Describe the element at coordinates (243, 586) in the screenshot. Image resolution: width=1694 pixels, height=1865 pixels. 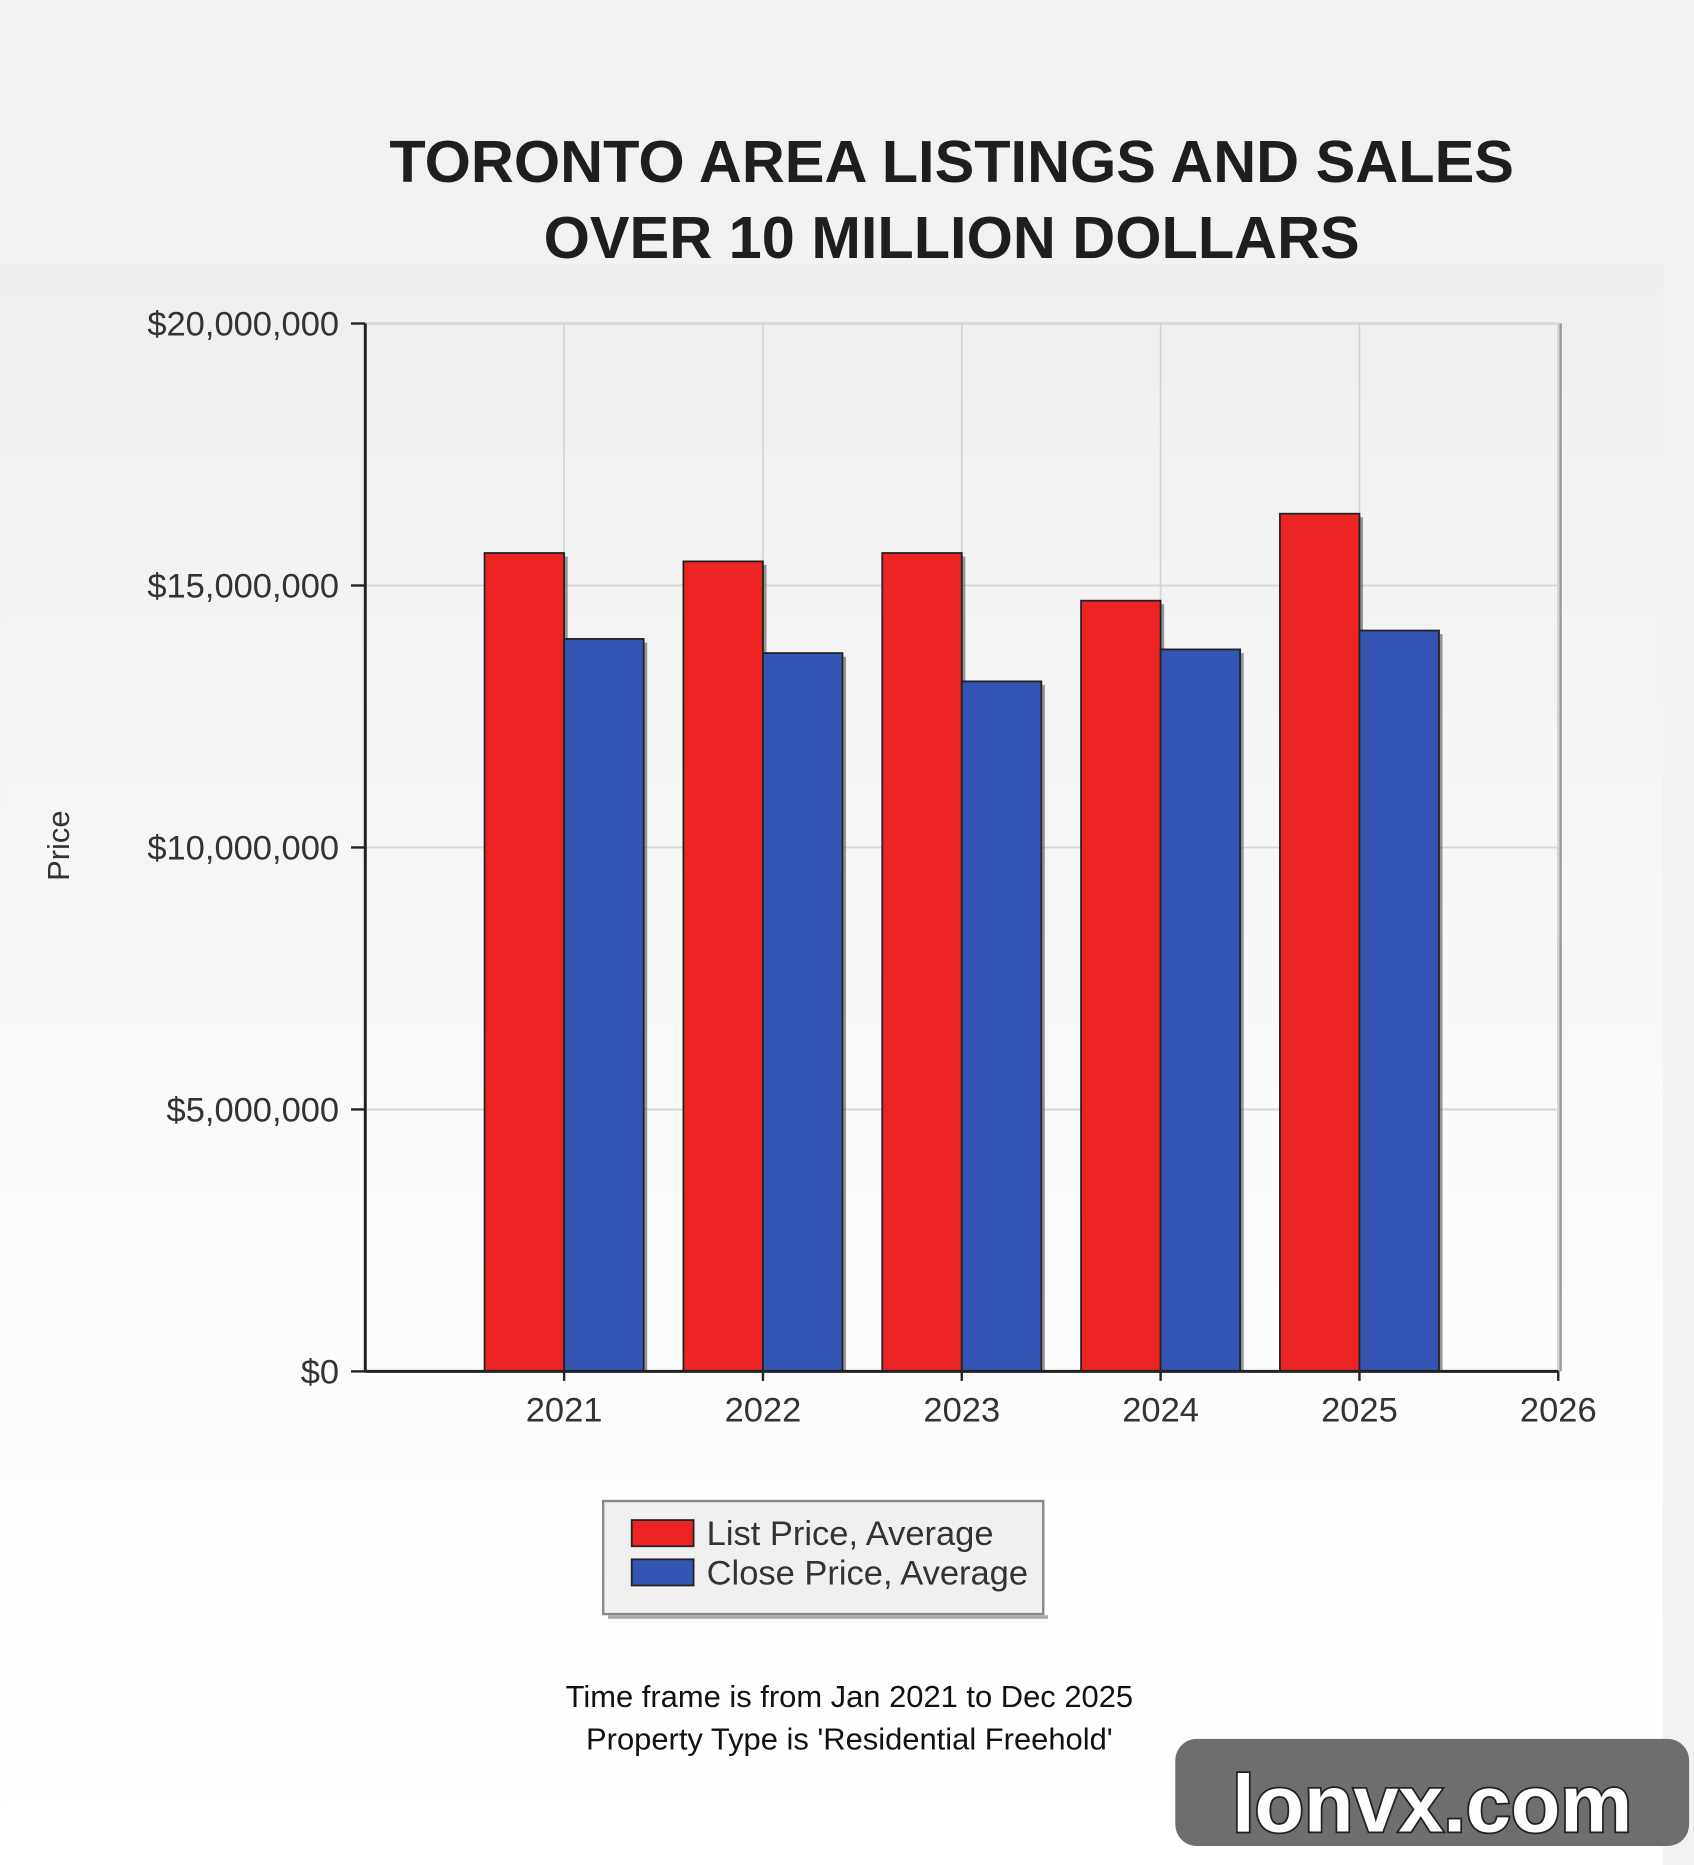
I see `y-tick-label: $15,000,000` at that location.